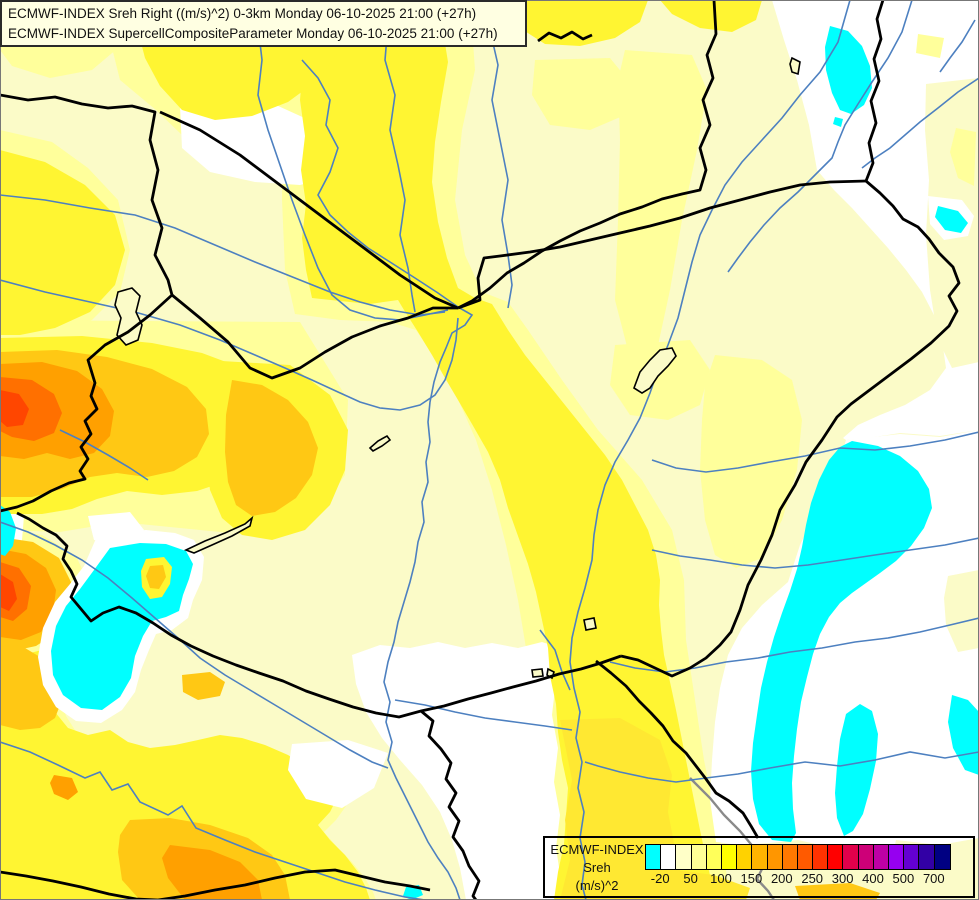 The image size is (979, 900). Describe the element at coordinates (597, 849) in the screenshot. I see `legend-model-name: ECMWF-INDEX` at that location.